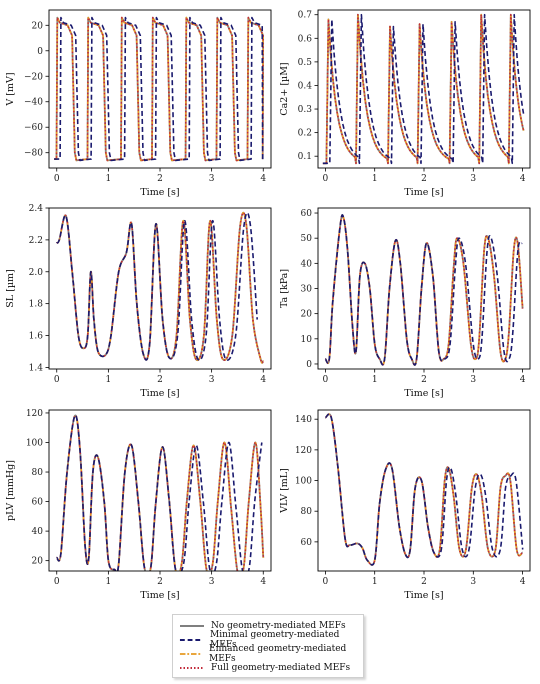  I want to click on legend-swatch-dotted-icon, so click(192, 667).